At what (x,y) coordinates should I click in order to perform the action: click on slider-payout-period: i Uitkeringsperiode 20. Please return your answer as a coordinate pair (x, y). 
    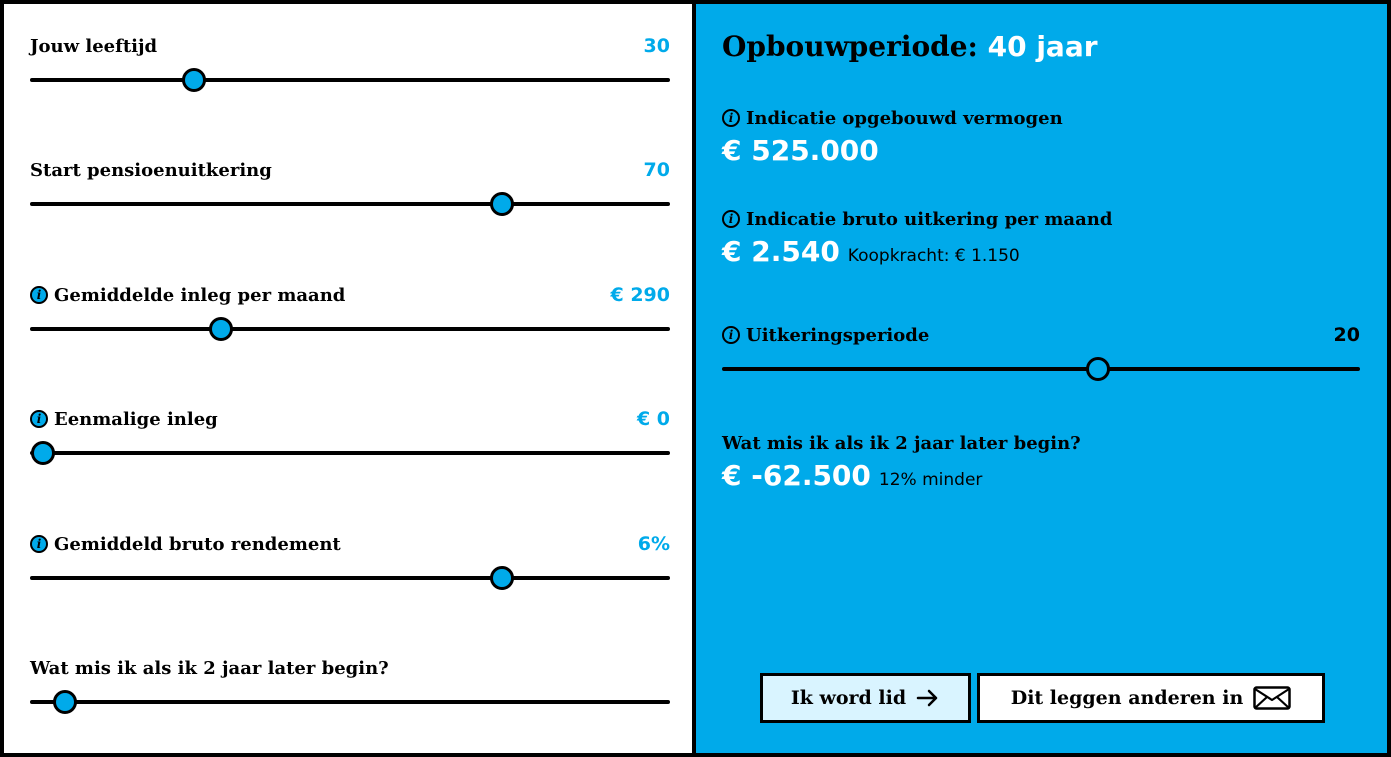
    Looking at the image, I should click on (1041, 352).